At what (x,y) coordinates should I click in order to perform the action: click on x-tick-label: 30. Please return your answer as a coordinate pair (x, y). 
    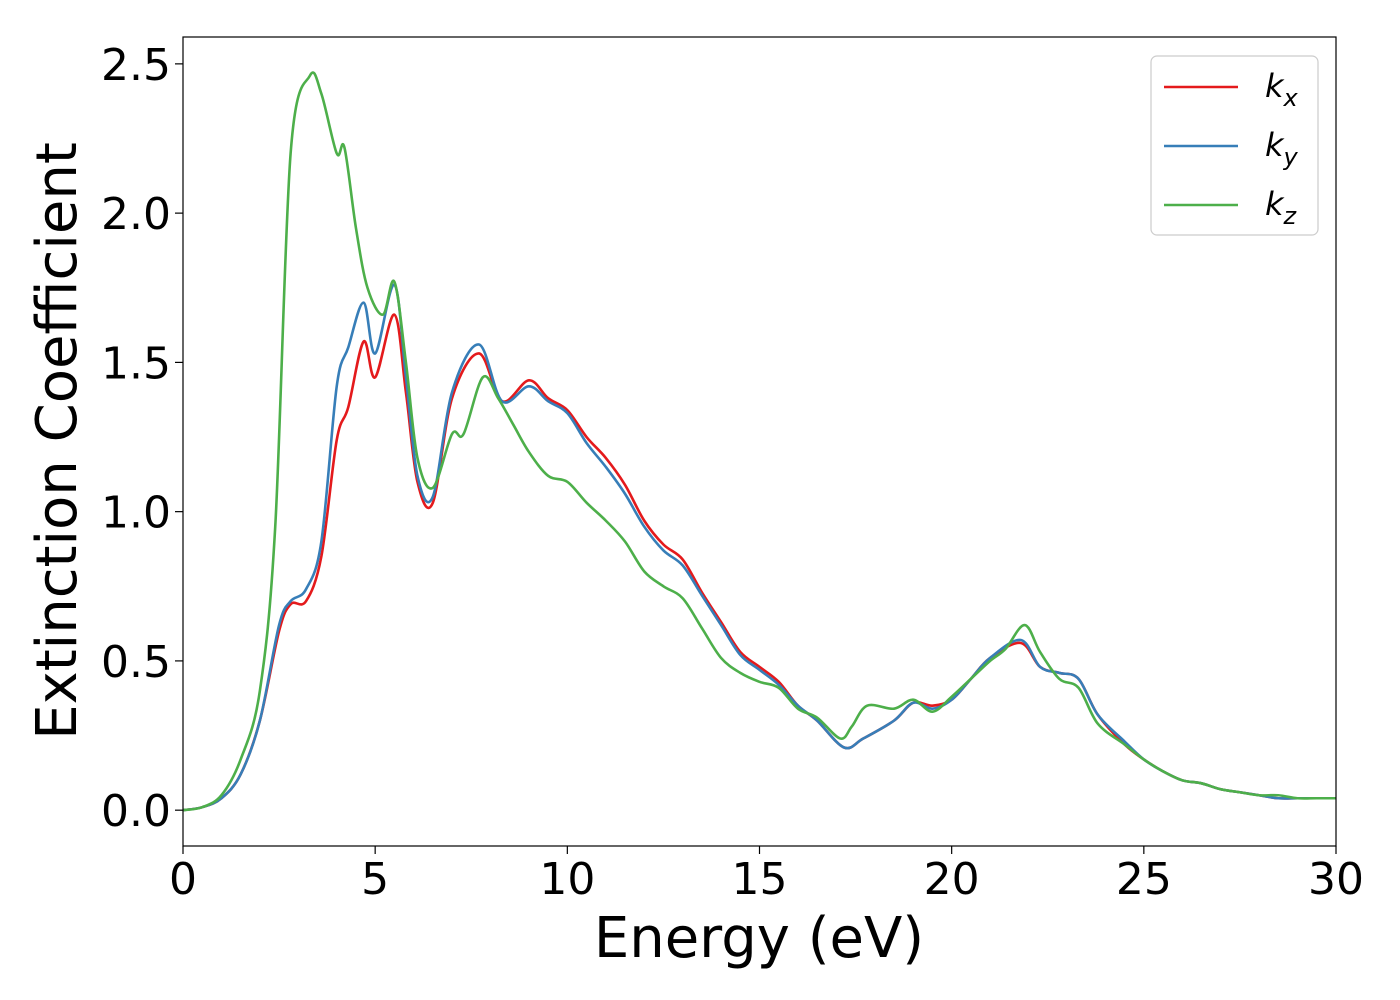
    Looking at the image, I should click on (1336, 879).